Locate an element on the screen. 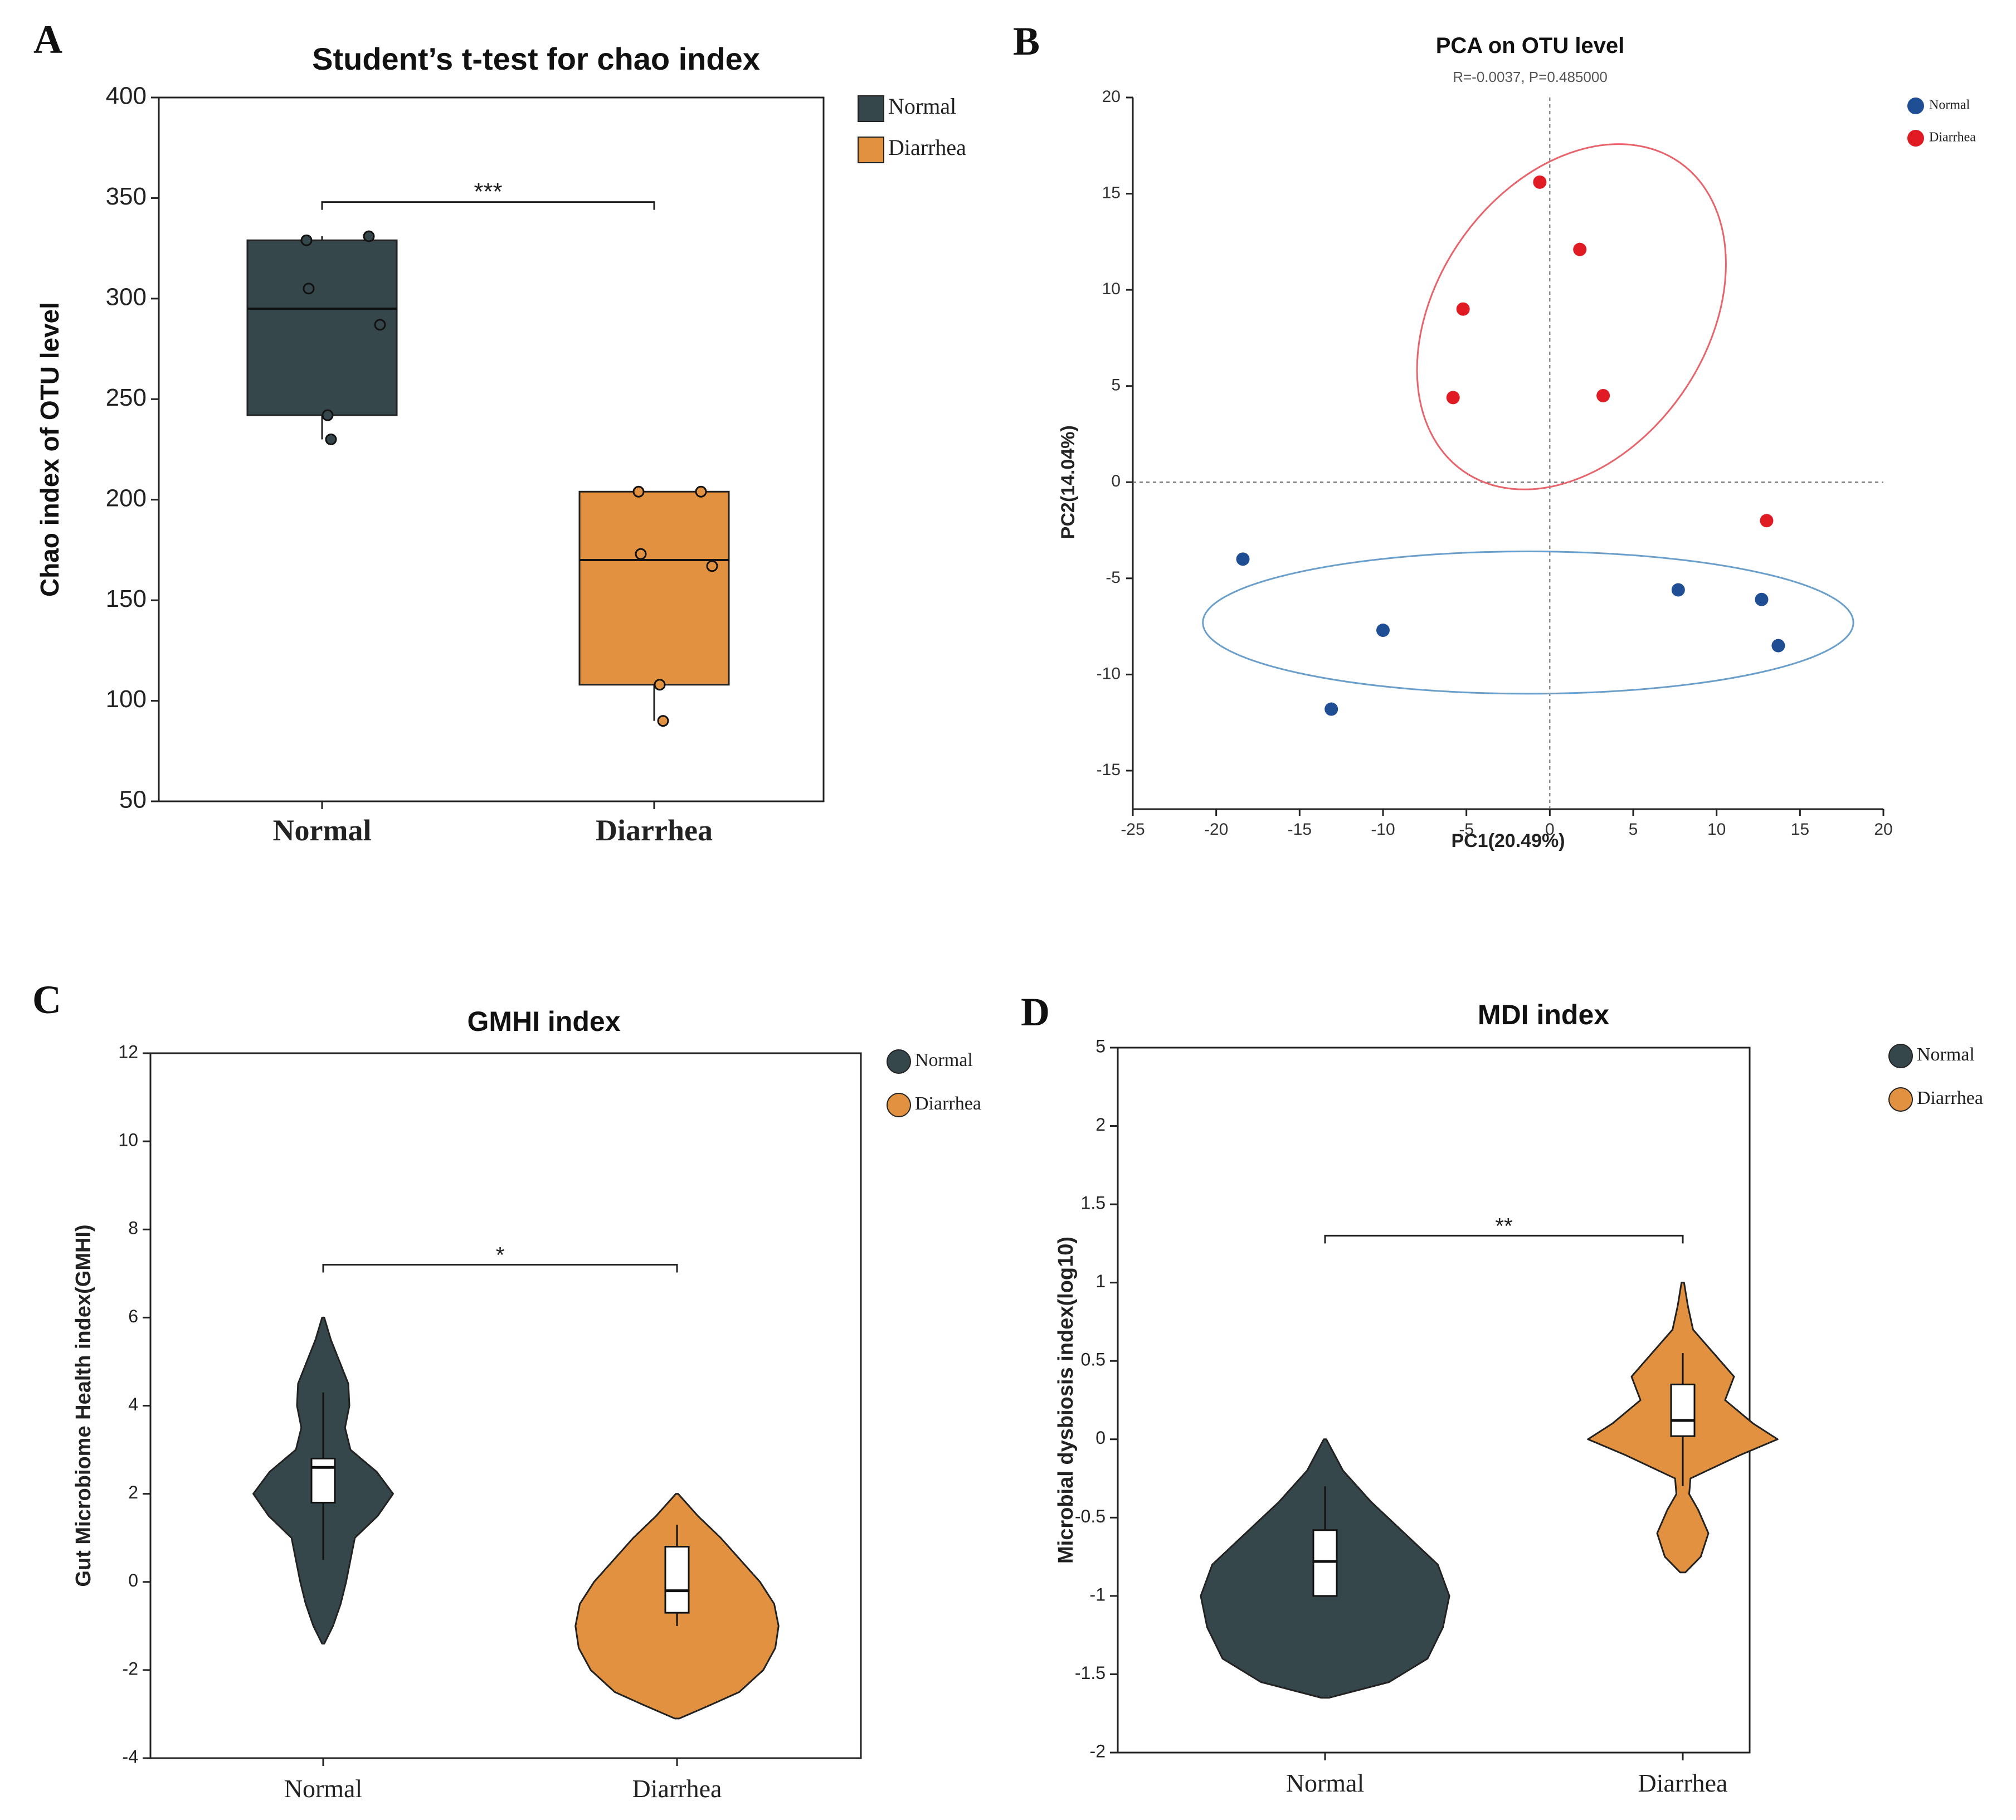 The image size is (2016, 1820). chart-title: MDI index is located at coordinates (1543, 1014).